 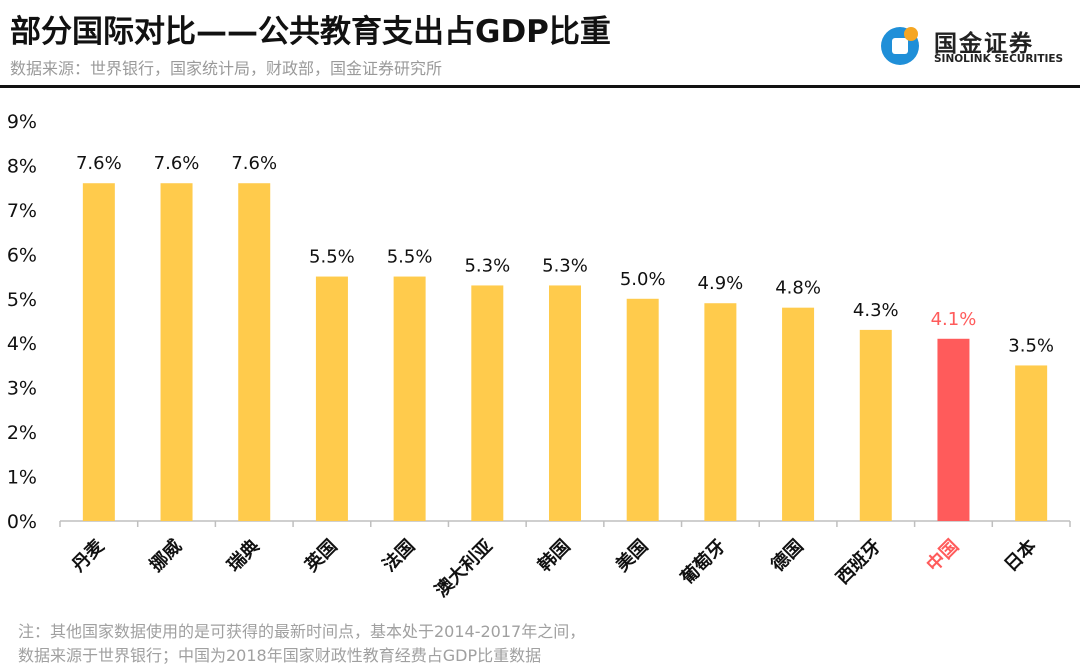 What do you see at coordinates (720, 412) in the screenshot?
I see `bar-葡萄牙` at bounding box center [720, 412].